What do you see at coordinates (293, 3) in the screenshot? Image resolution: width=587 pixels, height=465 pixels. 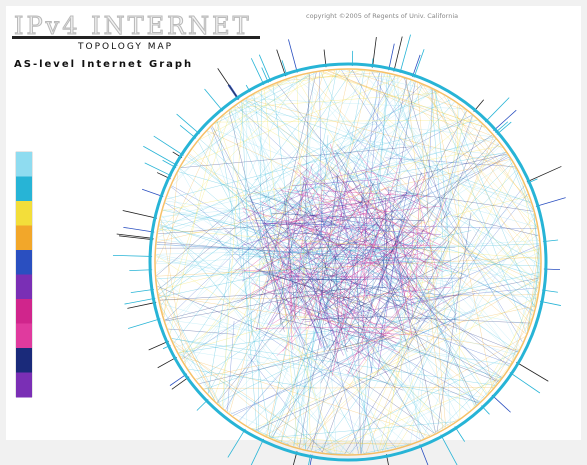 I see `top-frame` at bounding box center [293, 3].